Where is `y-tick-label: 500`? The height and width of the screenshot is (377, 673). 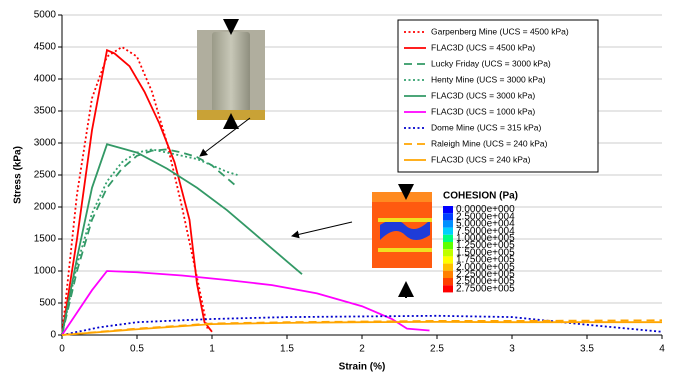 y-tick-label: 500 is located at coordinates (47, 303).